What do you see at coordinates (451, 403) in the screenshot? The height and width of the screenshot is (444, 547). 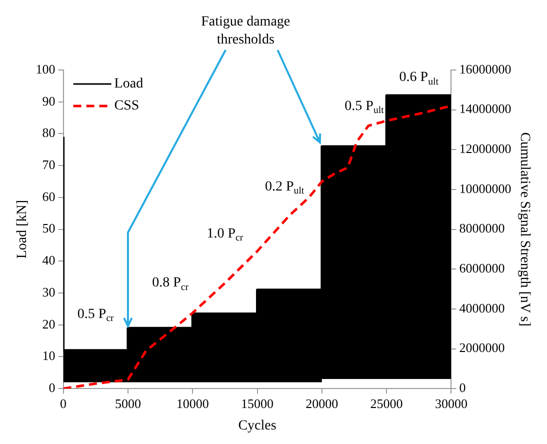 I see `x-tick-label: 30000` at bounding box center [451, 403].